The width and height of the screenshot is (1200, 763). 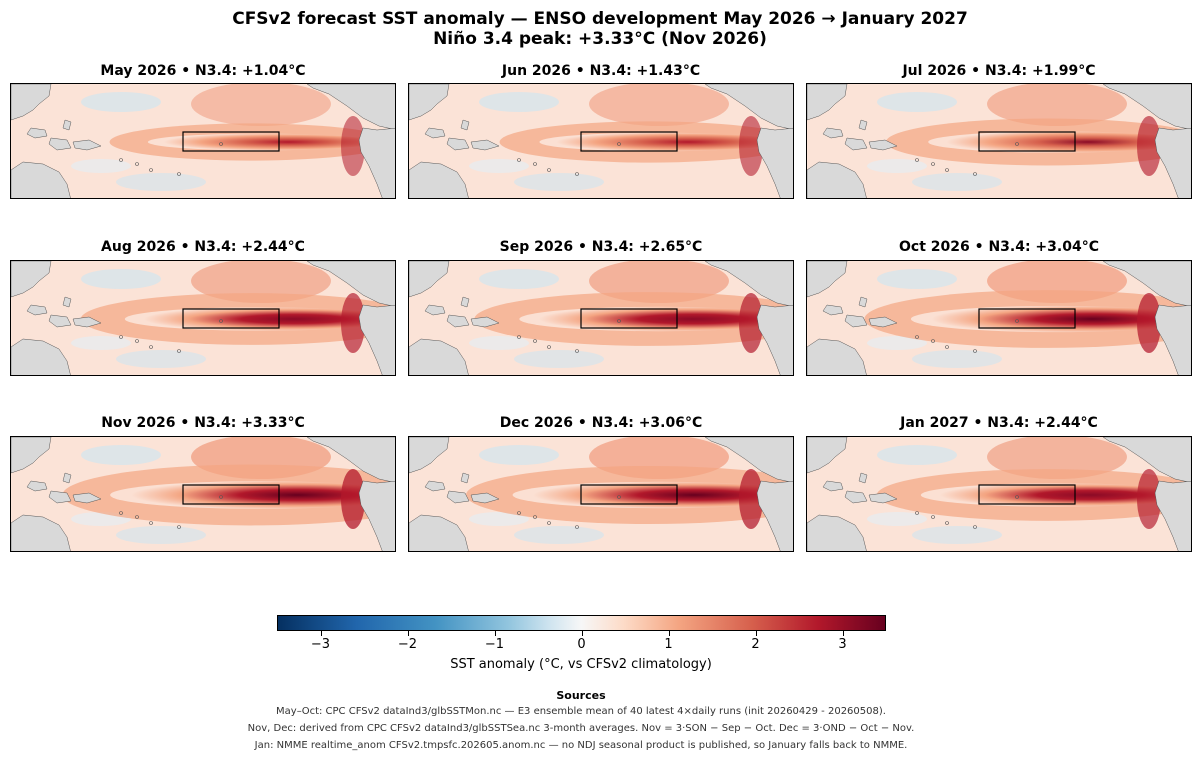 What do you see at coordinates (600, 39) in the screenshot?
I see `figure-subtitle: Niño 3.4 peak: +3.33°C (Nov 2026)` at bounding box center [600, 39].